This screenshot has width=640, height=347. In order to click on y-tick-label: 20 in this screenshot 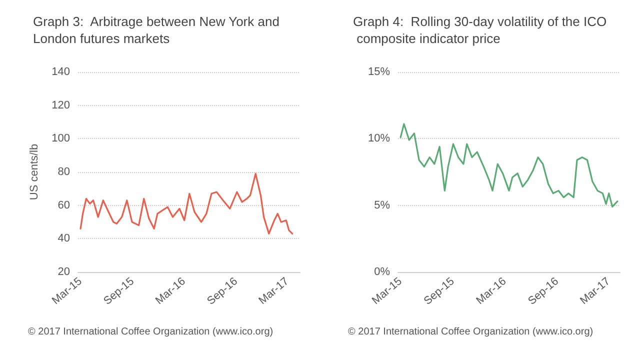, I will do `click(64, 272)`.